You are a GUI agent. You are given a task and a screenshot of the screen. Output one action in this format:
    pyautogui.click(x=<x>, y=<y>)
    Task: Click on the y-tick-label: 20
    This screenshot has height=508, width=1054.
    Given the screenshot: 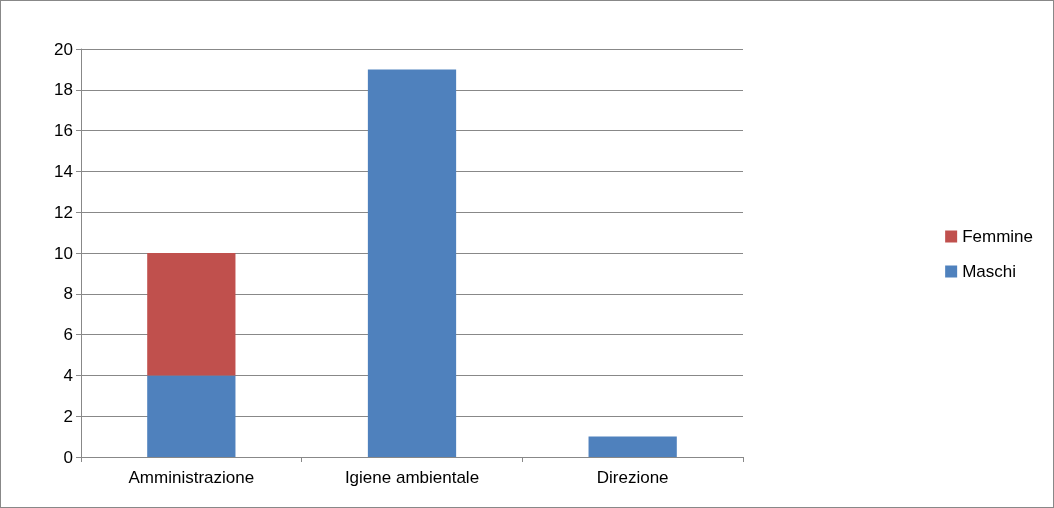 What is the action you would take?
    pyautogui.click(x=63, y=49)
    